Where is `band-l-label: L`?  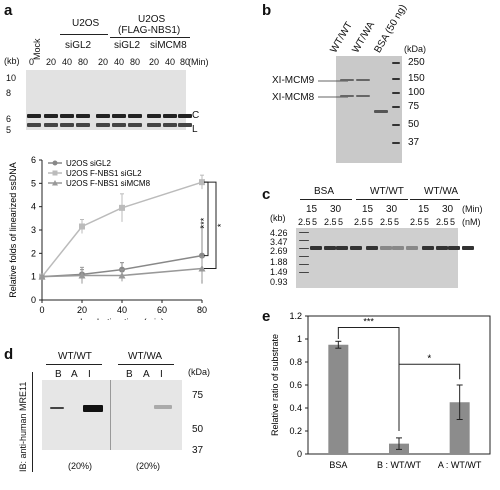
band-l-label: L is located at coordinates (195, 129).